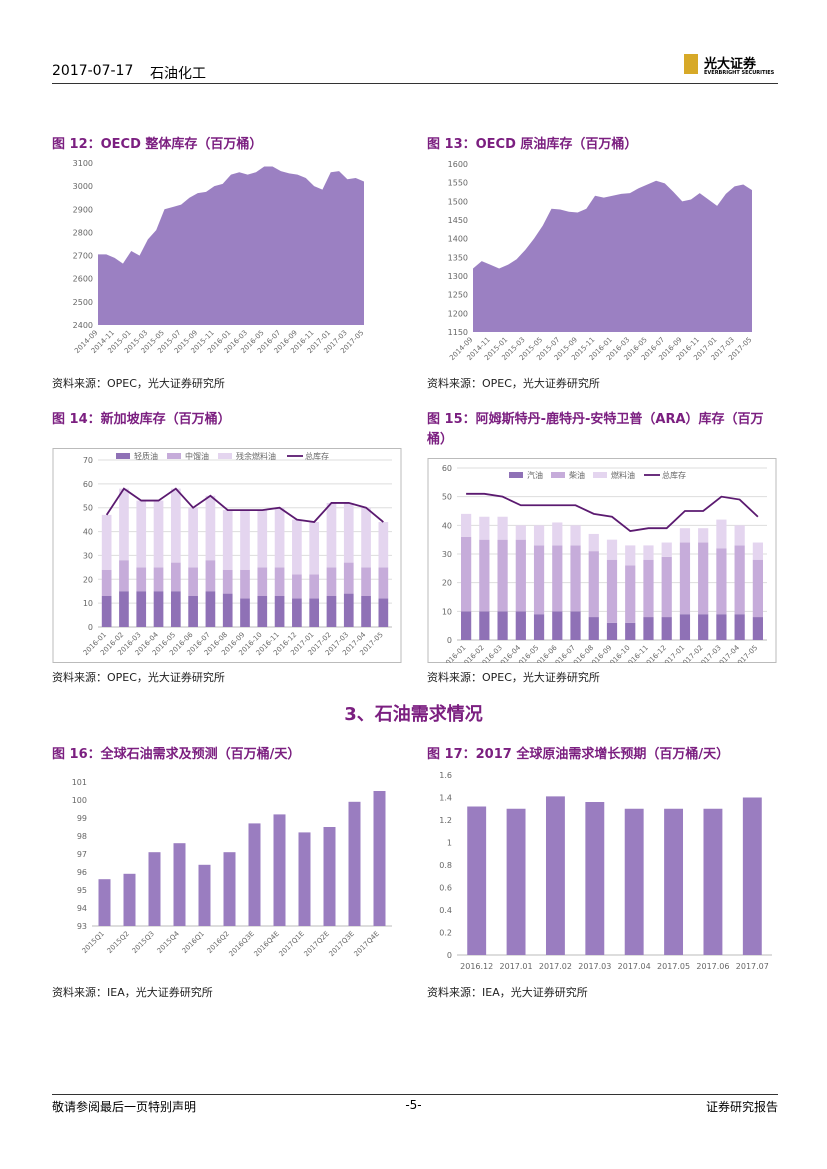 This screenshot has height=1169, width=827. What do you see at coordinates (535, 475) in the screenshot?
I see `legend-label: 汽油` at bounding box center [535, 475].